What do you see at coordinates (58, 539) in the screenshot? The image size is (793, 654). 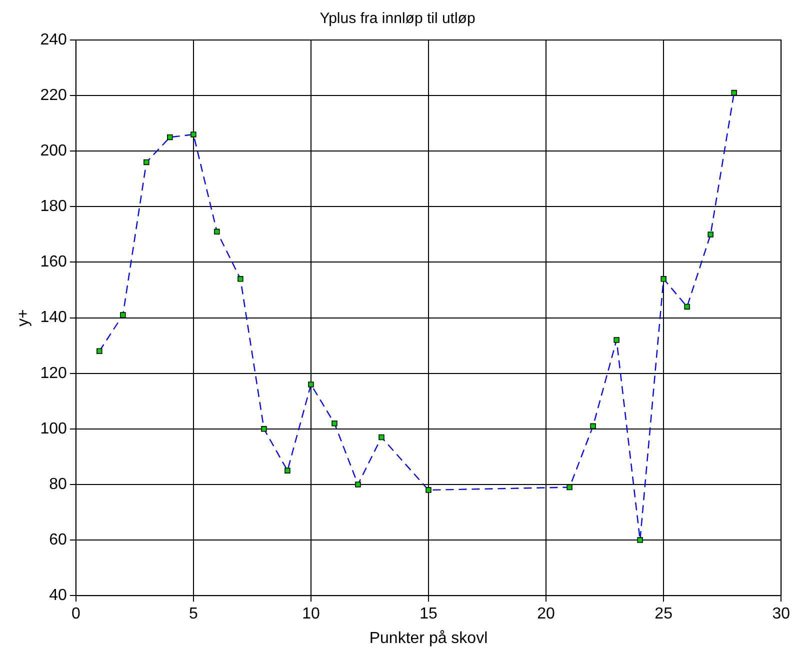 I see `y-tick-label: 60` at bounding box center [58, 539].